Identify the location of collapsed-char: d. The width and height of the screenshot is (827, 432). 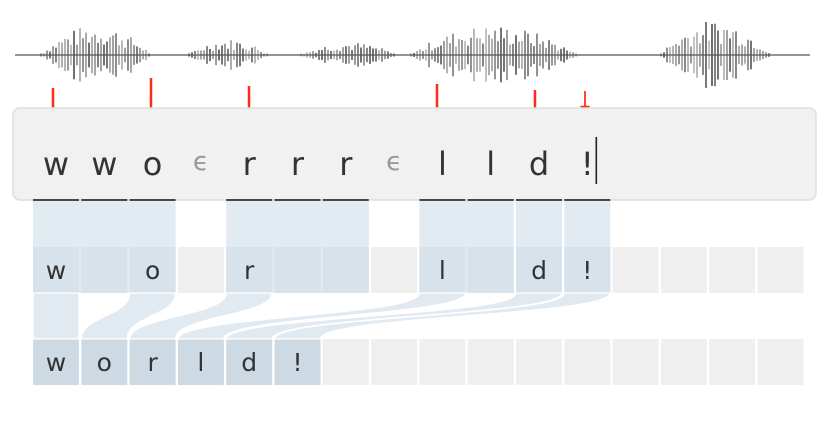
(539, 270).